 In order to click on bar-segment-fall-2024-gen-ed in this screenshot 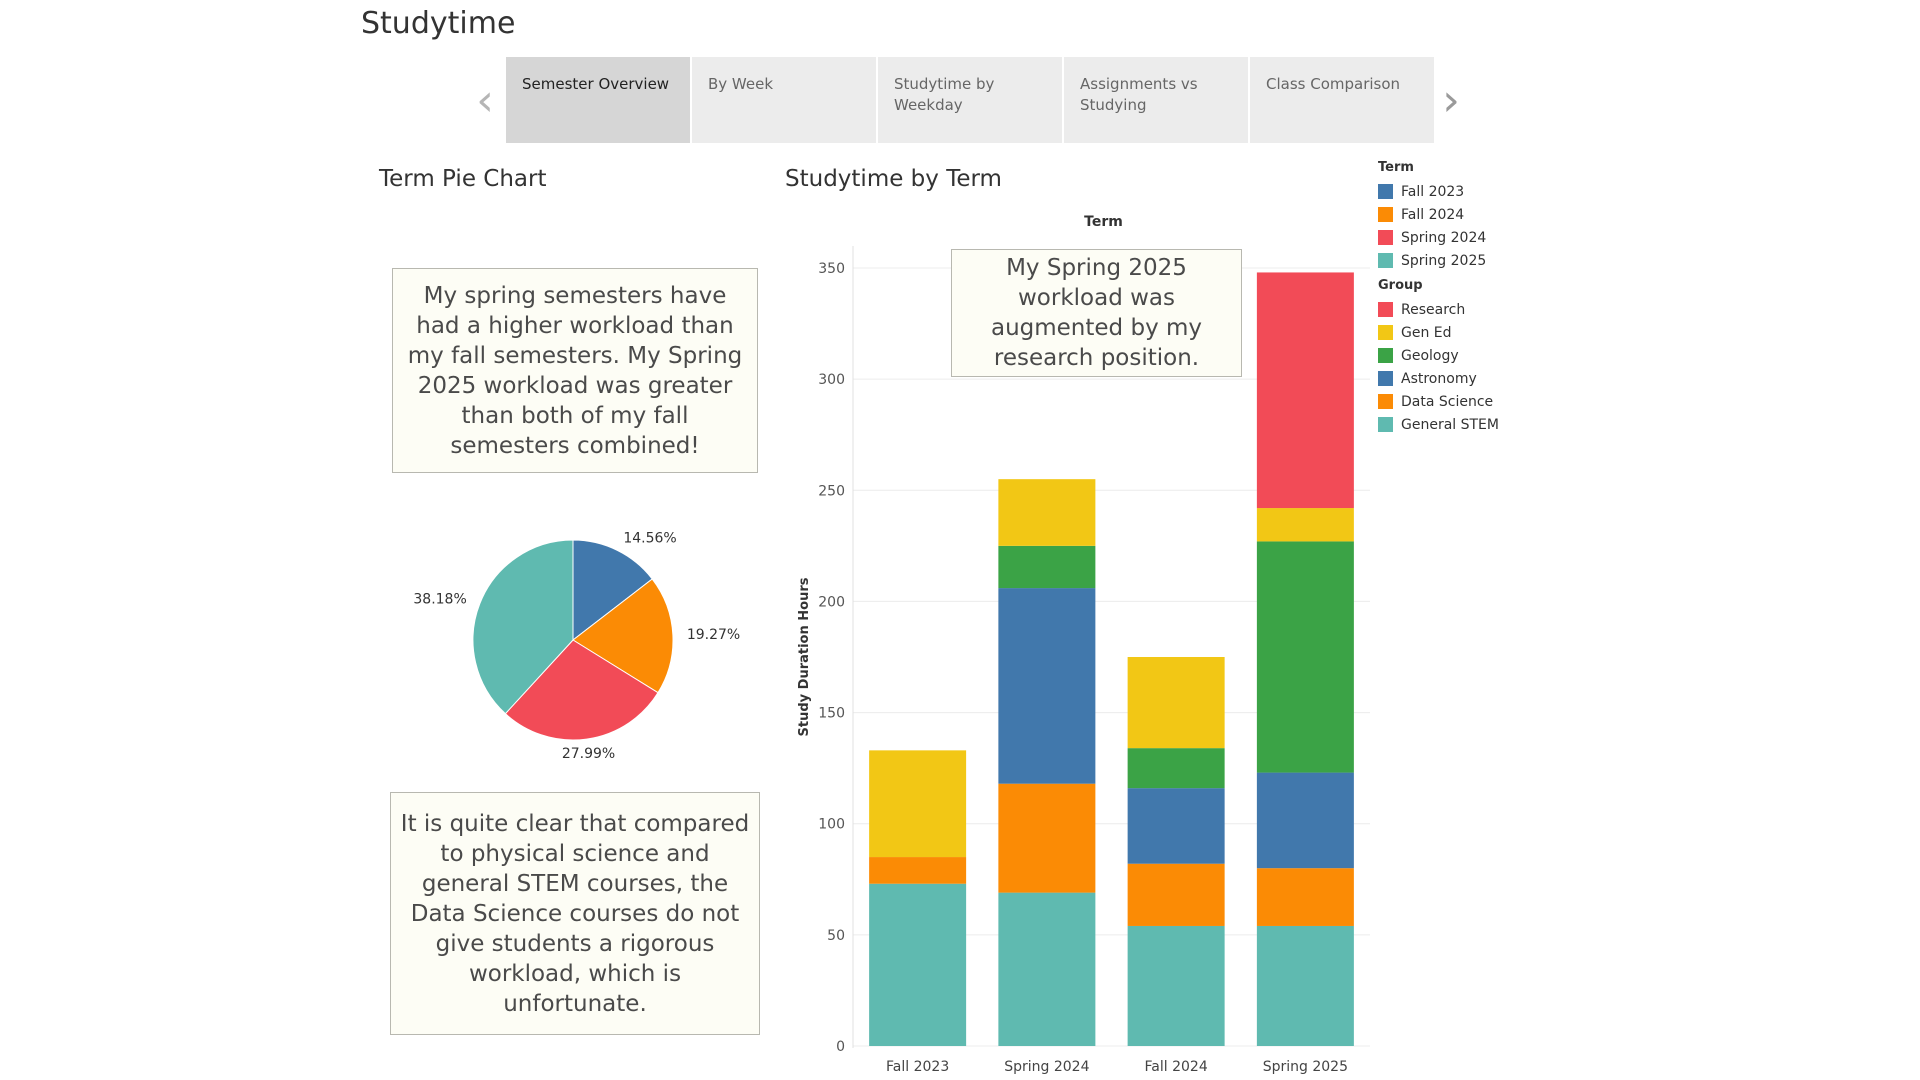, I will do `click(1176, 703)`.